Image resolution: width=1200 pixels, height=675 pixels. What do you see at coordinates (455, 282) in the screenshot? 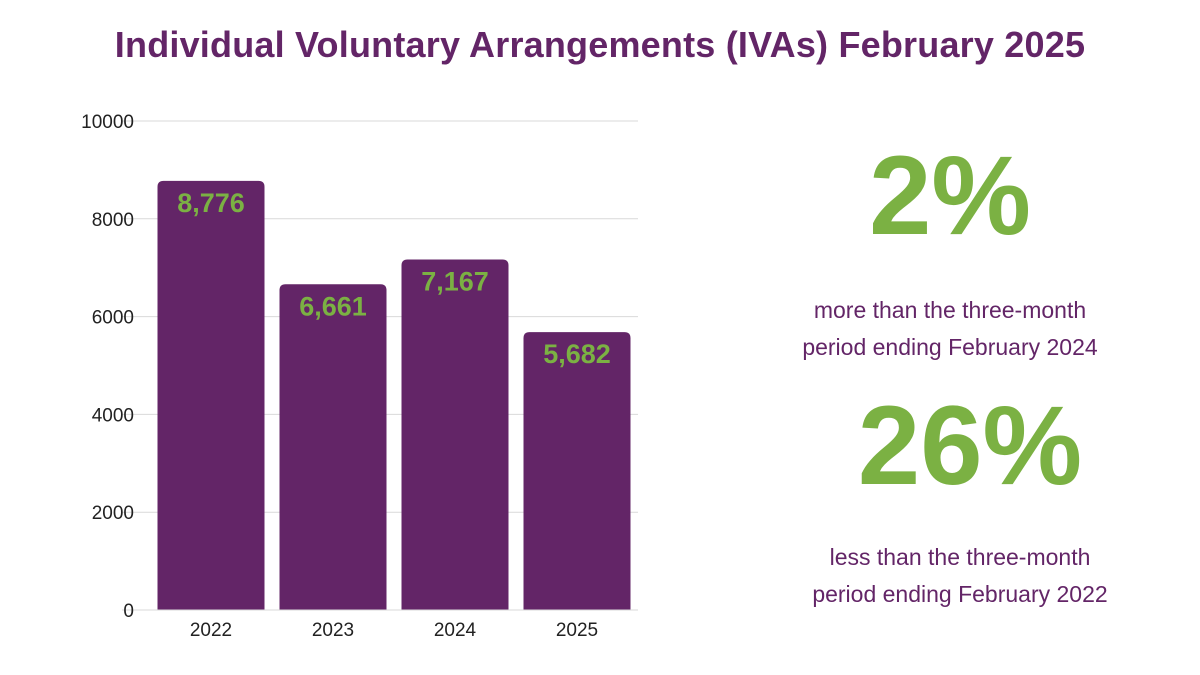
I see `data-label: 7,167` at bounding box center [455, 282].